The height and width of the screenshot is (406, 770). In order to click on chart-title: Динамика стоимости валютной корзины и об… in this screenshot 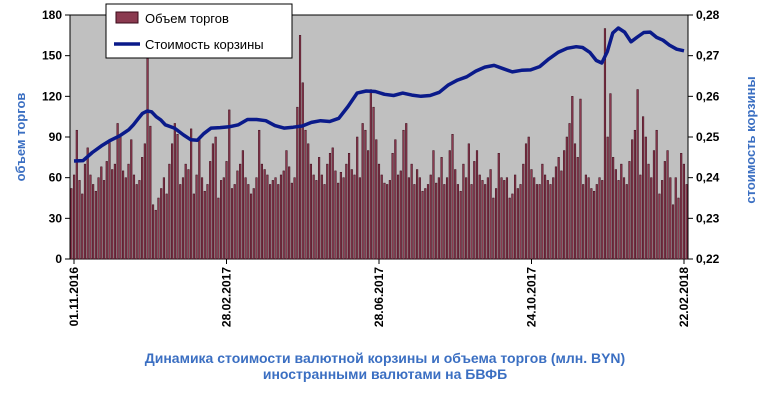, I will do `click(385, 366)`.